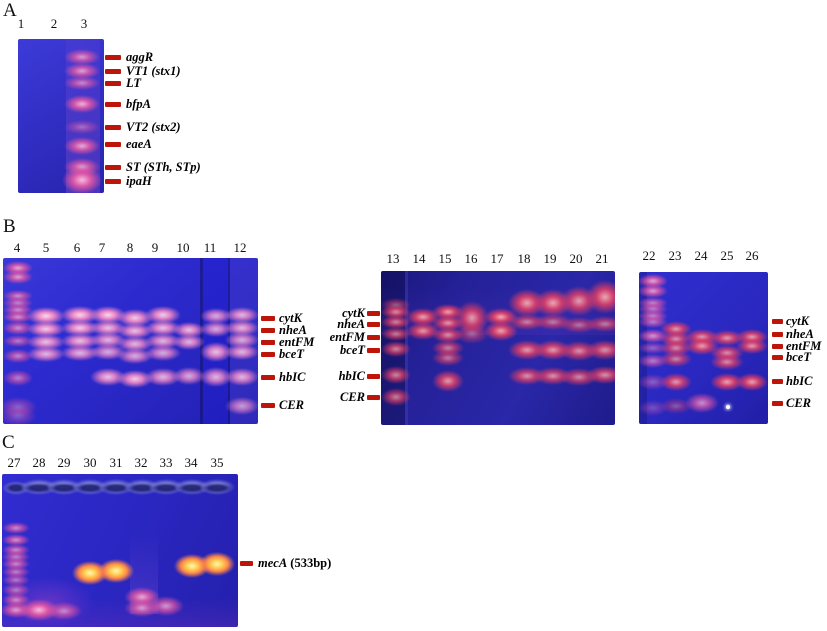  Describe the element at coordinates (139, 144) in the screenshot. I see `gene-name: eaeA` at that location.